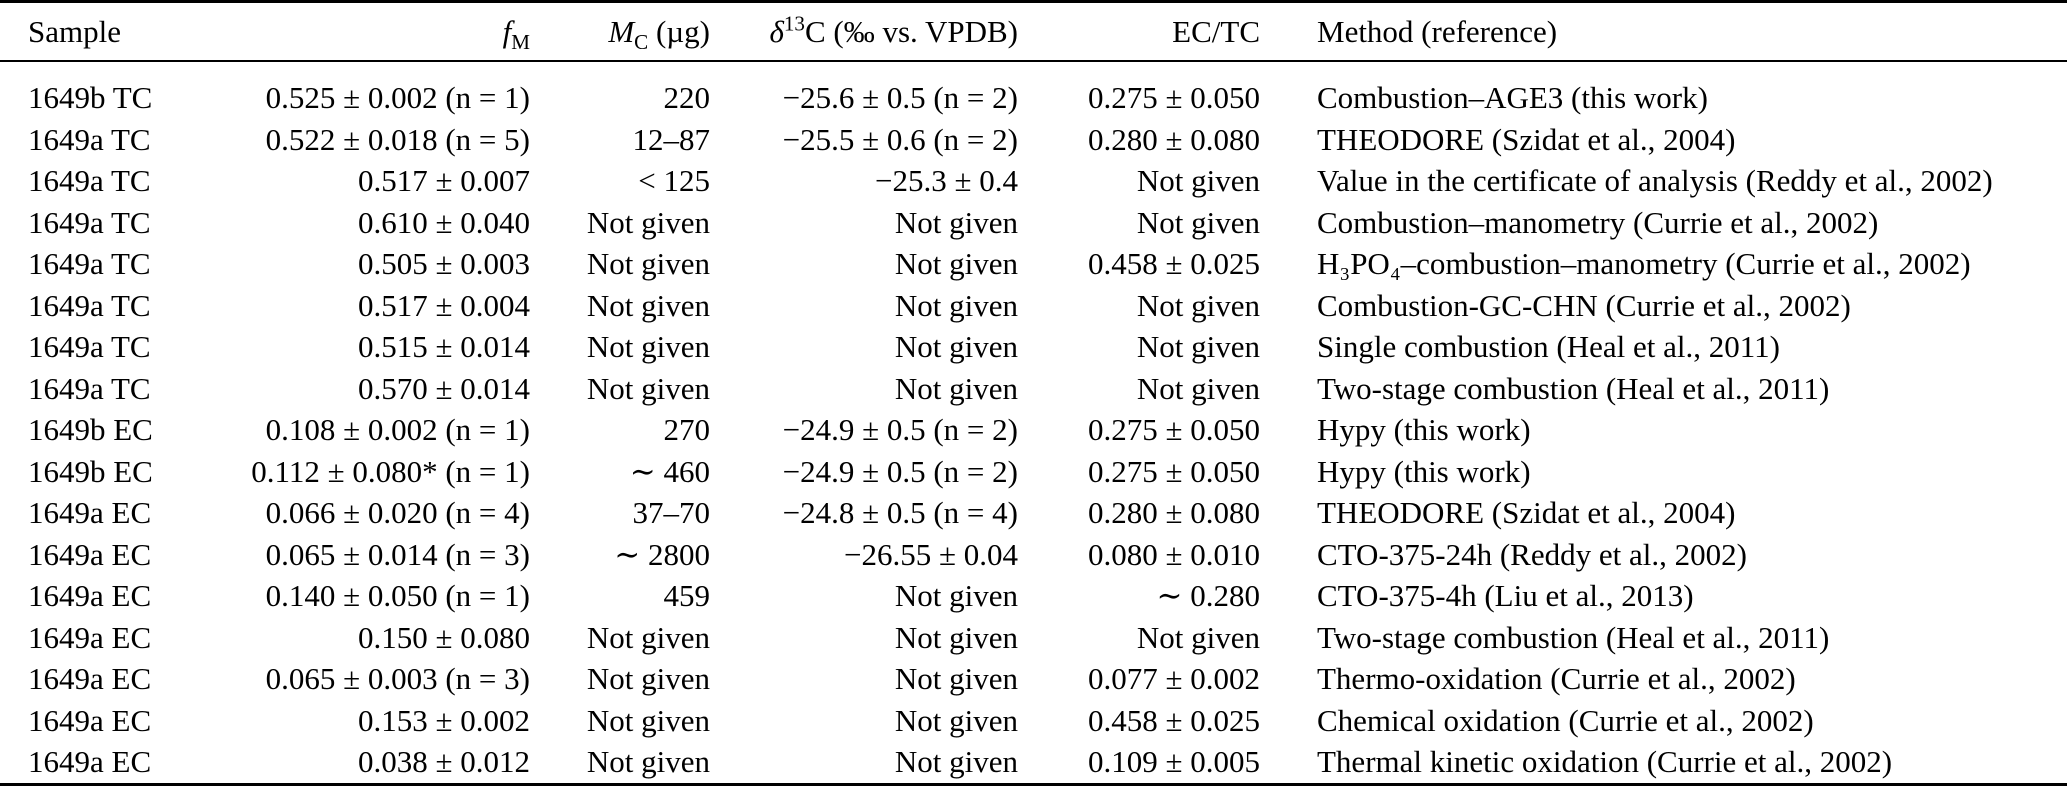 This screenshot has width=2067, height=798. What do you see at coordinates (443, 222) in the screenshot?
I see `cell-fm: 0.610 ± 0.040` at bounding box center [443, 222].